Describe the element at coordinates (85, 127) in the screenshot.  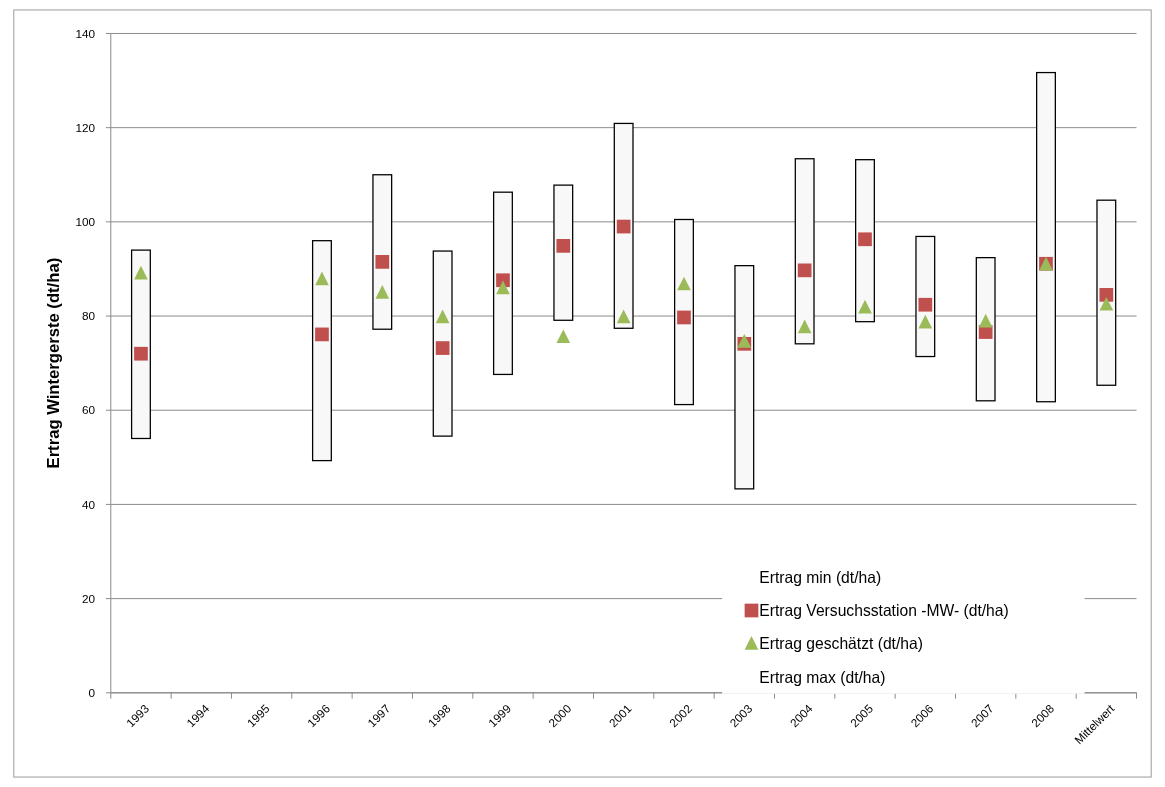
I see `y-tick-label: 120` at that location.